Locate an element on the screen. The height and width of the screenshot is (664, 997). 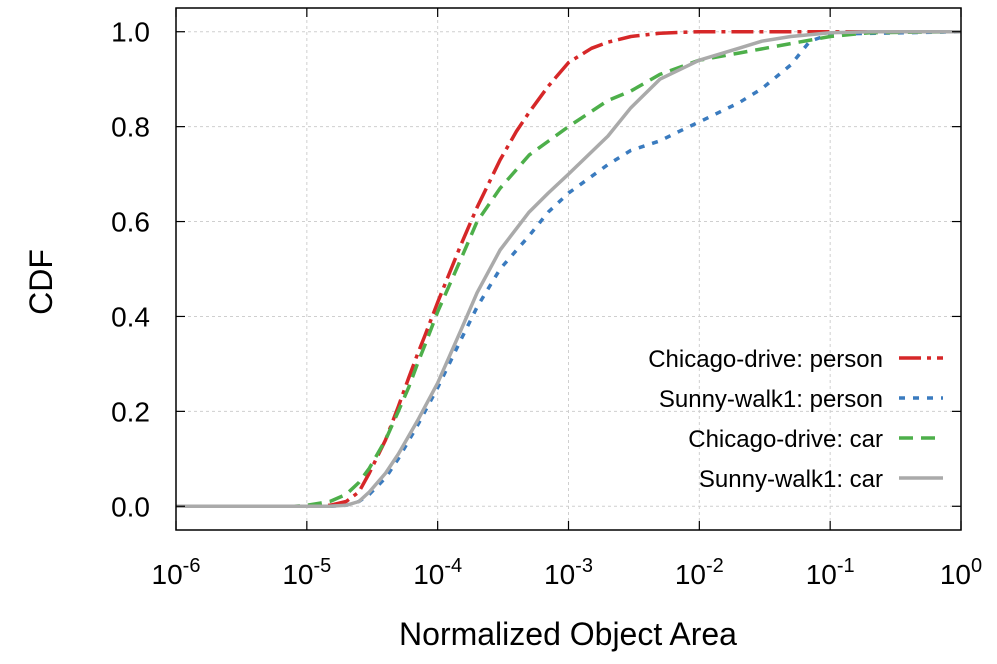
legend-label: Sunny-walk1: car is located at coordinates (791, 479).